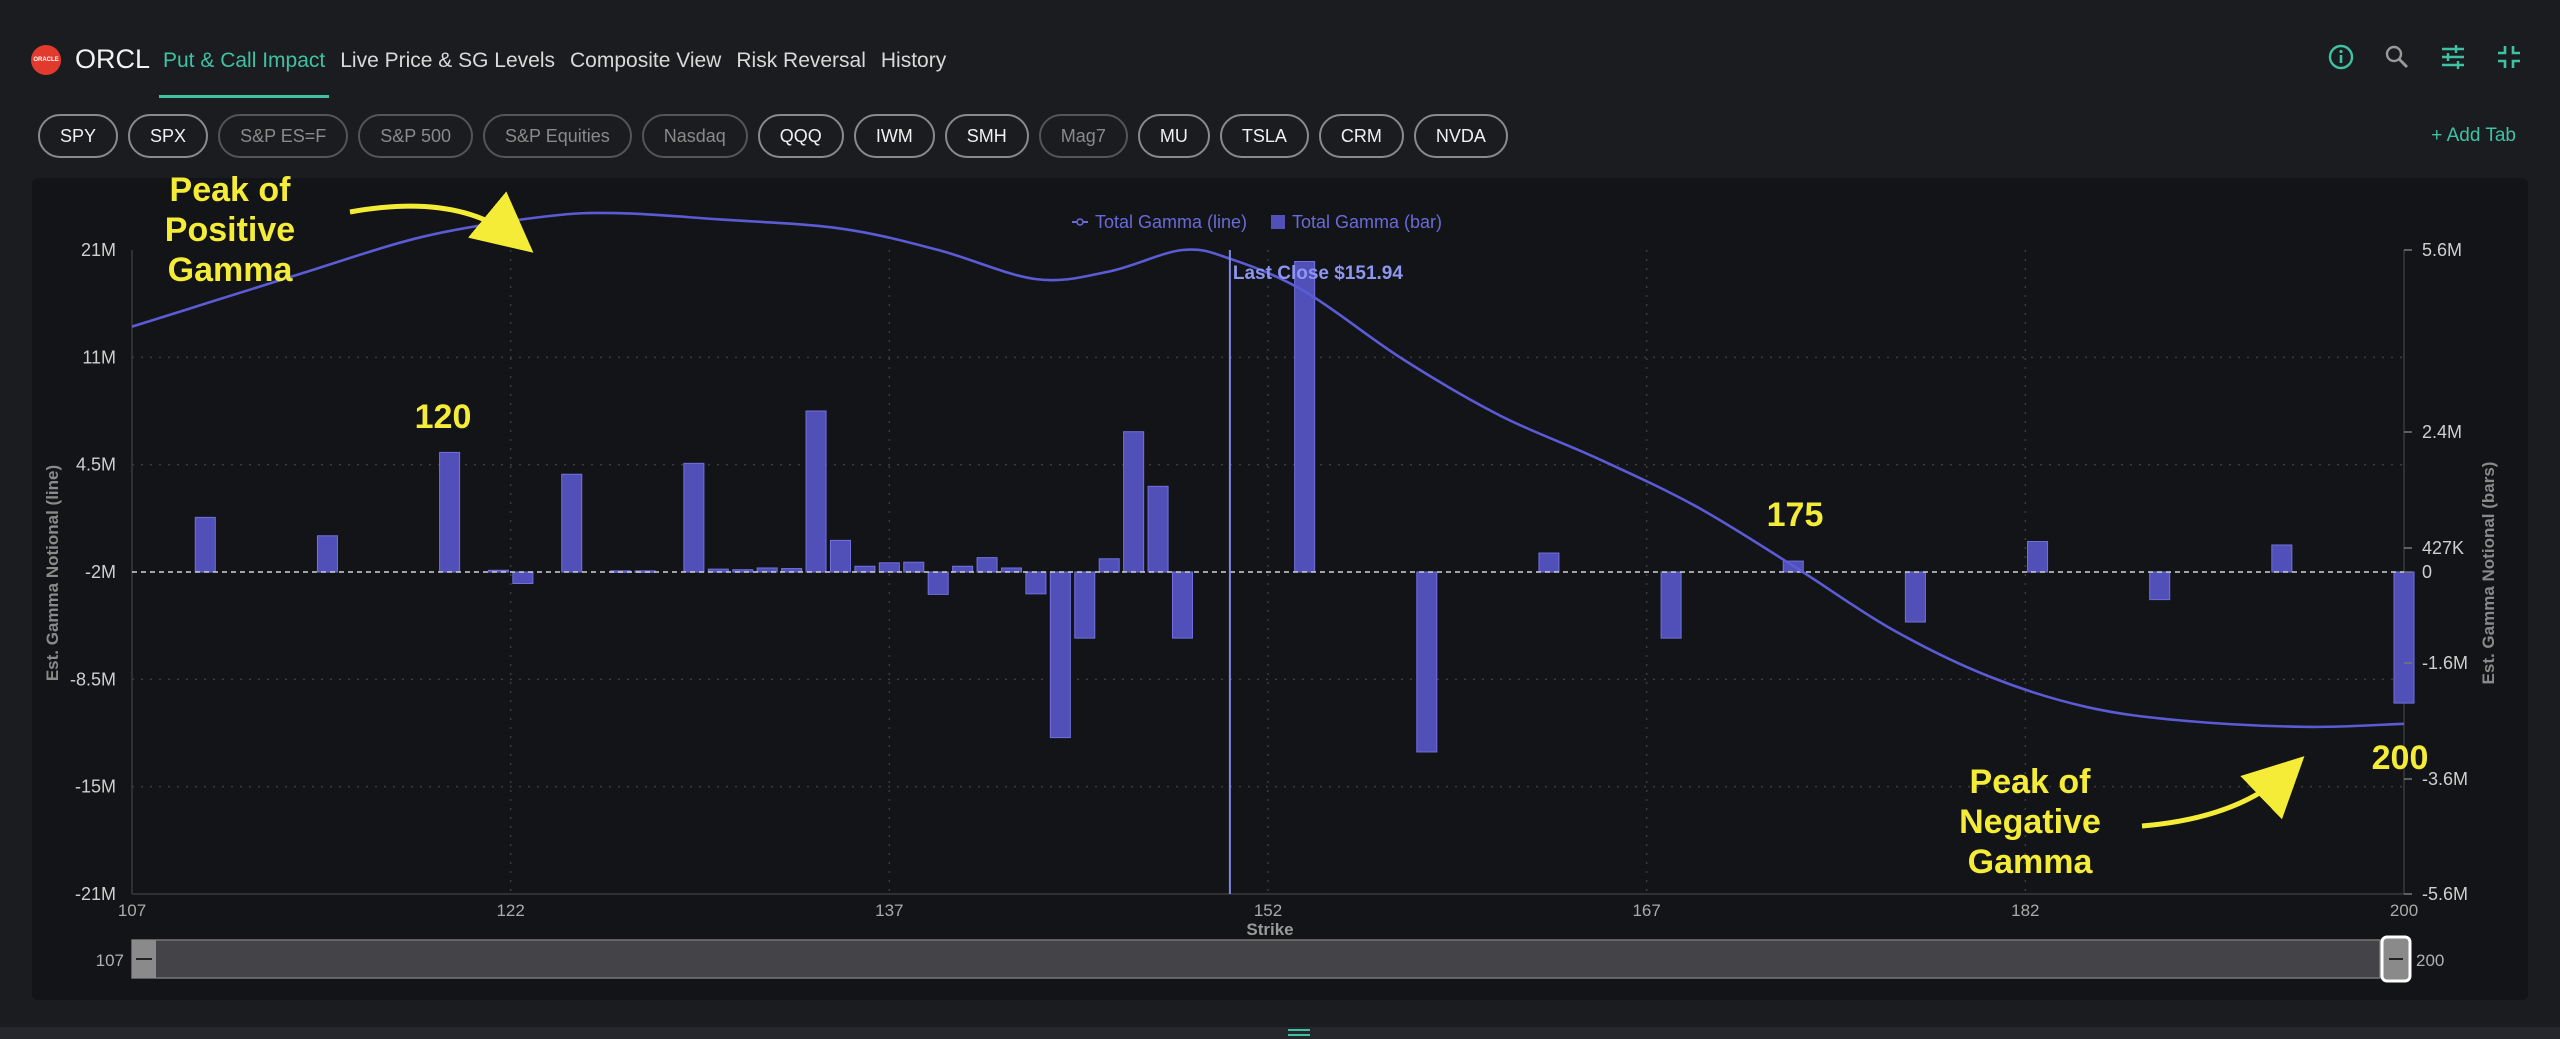  I want to click on zoom-range-end: 200, so click(2430, 960).